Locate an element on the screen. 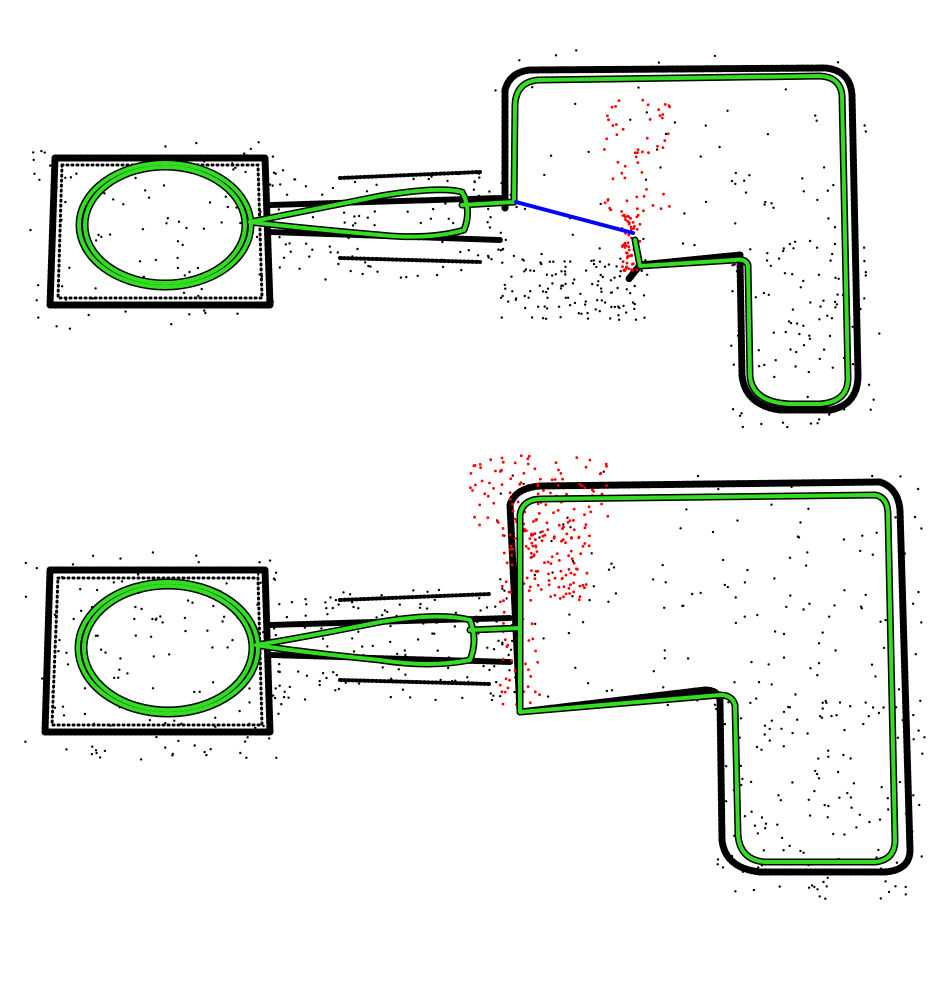 This screenshot has width=946, height=995. top-corridor-wall-upper2 is located at coordinates (410, 175).